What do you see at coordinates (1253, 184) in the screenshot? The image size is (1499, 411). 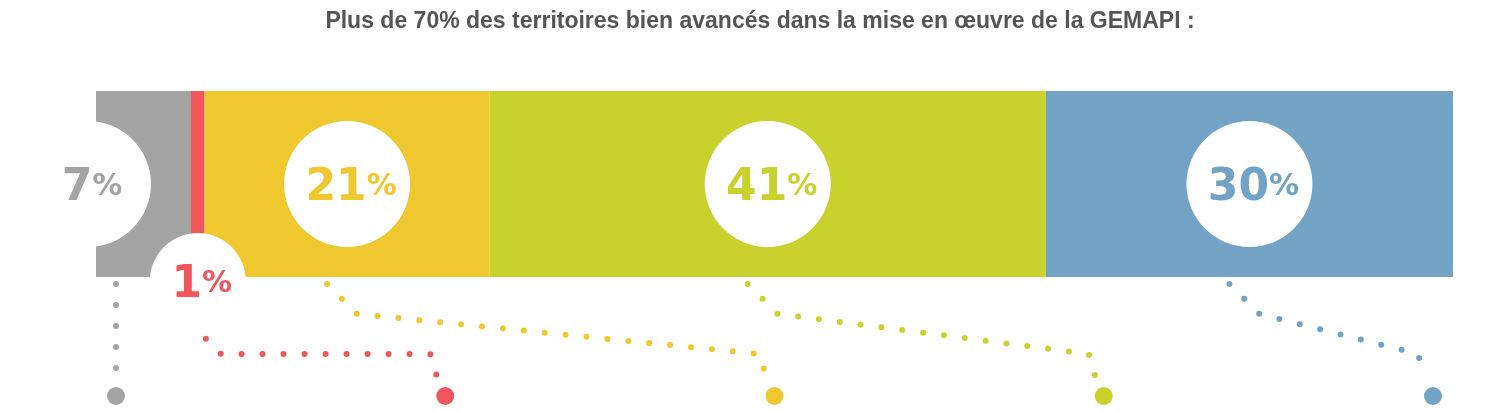 I see `data-label: 30%` at bounding box center [1253, 184].